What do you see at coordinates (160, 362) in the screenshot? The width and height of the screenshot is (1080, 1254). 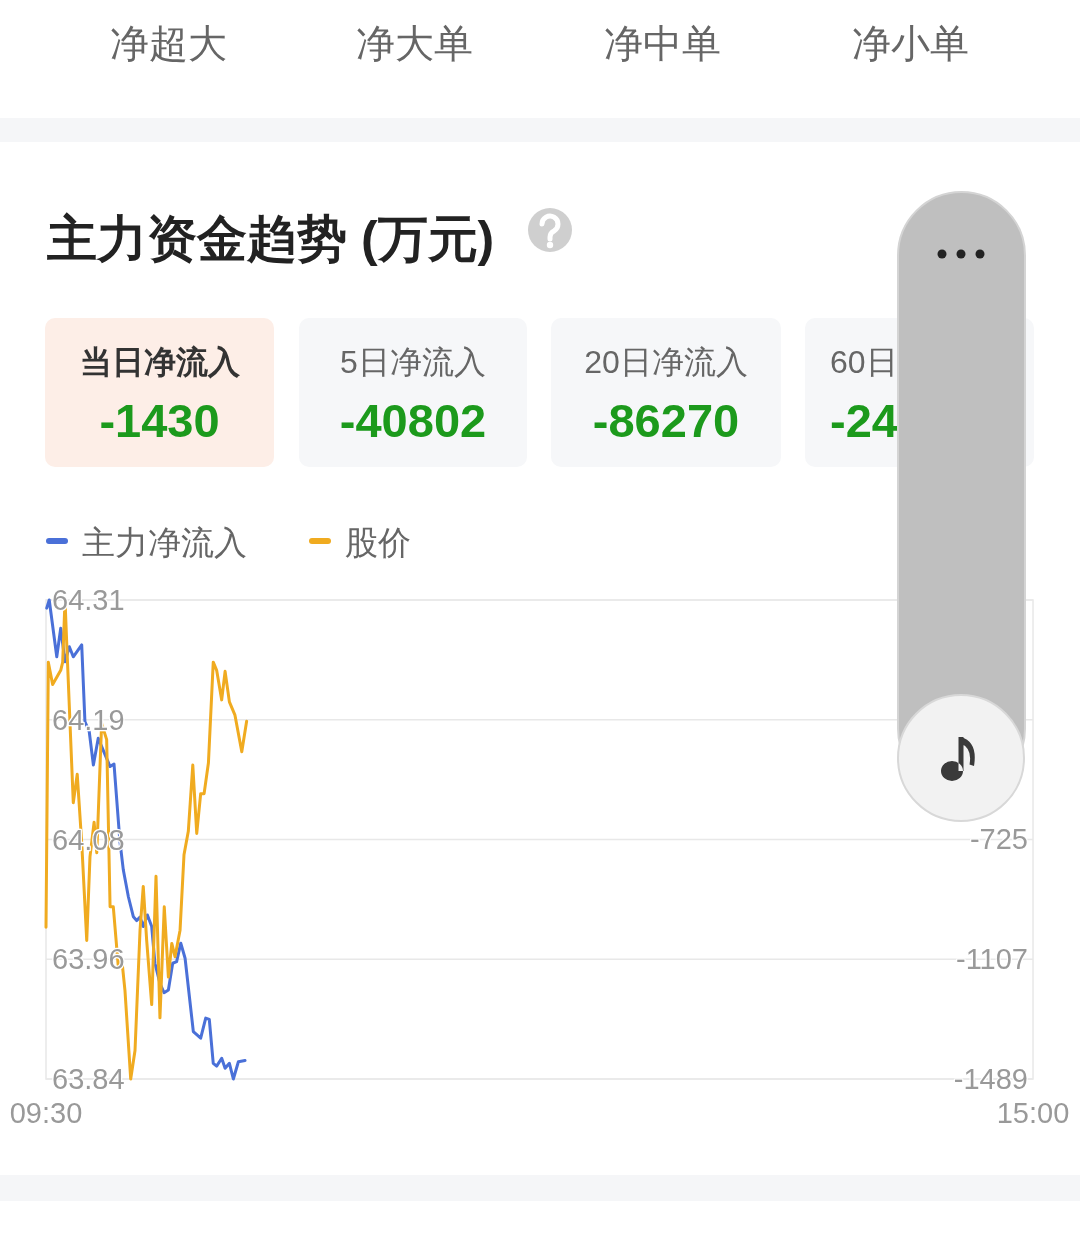 I see `text: 当日净流入` at bounding box center [160, 362].